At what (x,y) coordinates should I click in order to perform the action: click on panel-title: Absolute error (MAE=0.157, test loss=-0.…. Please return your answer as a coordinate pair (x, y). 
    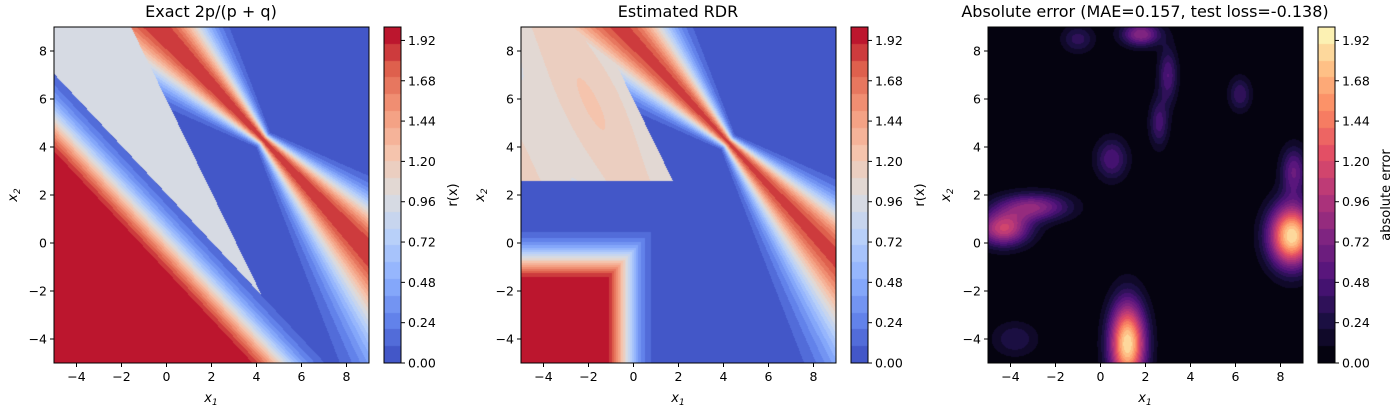
    Looking at the image, I should click on (1144, 11).